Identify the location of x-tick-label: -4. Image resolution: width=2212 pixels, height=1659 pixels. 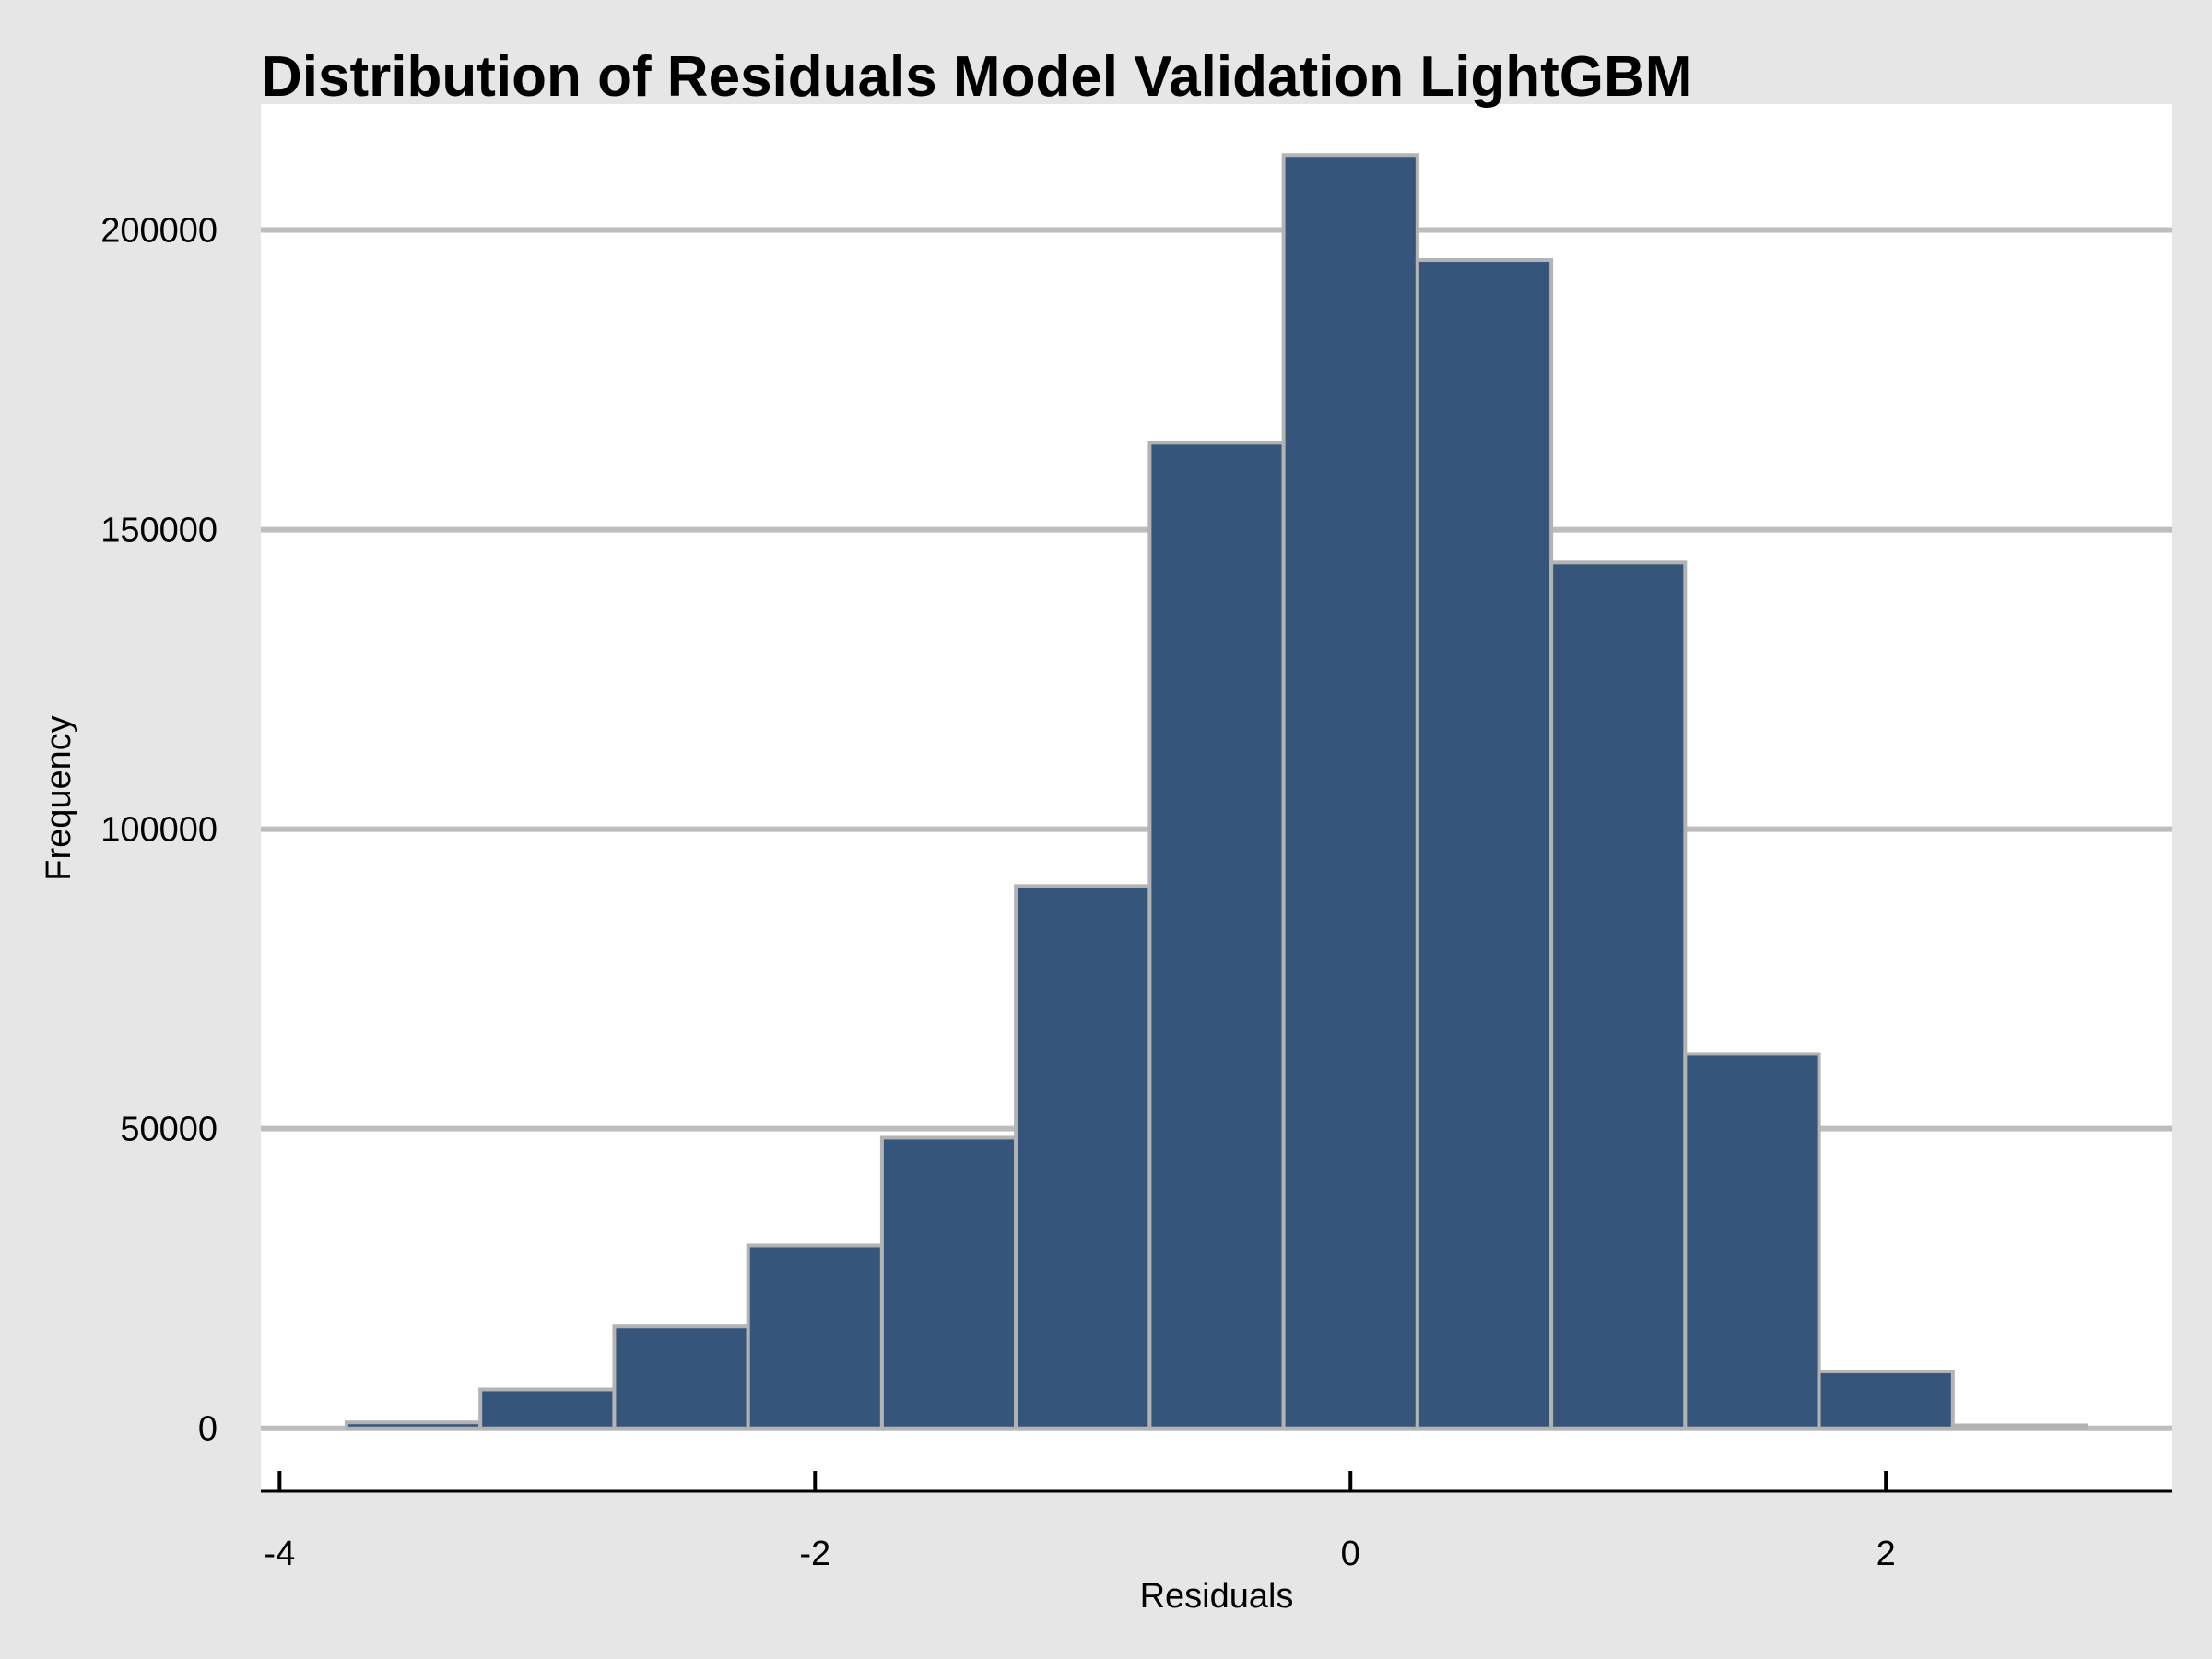
(279, 1554).